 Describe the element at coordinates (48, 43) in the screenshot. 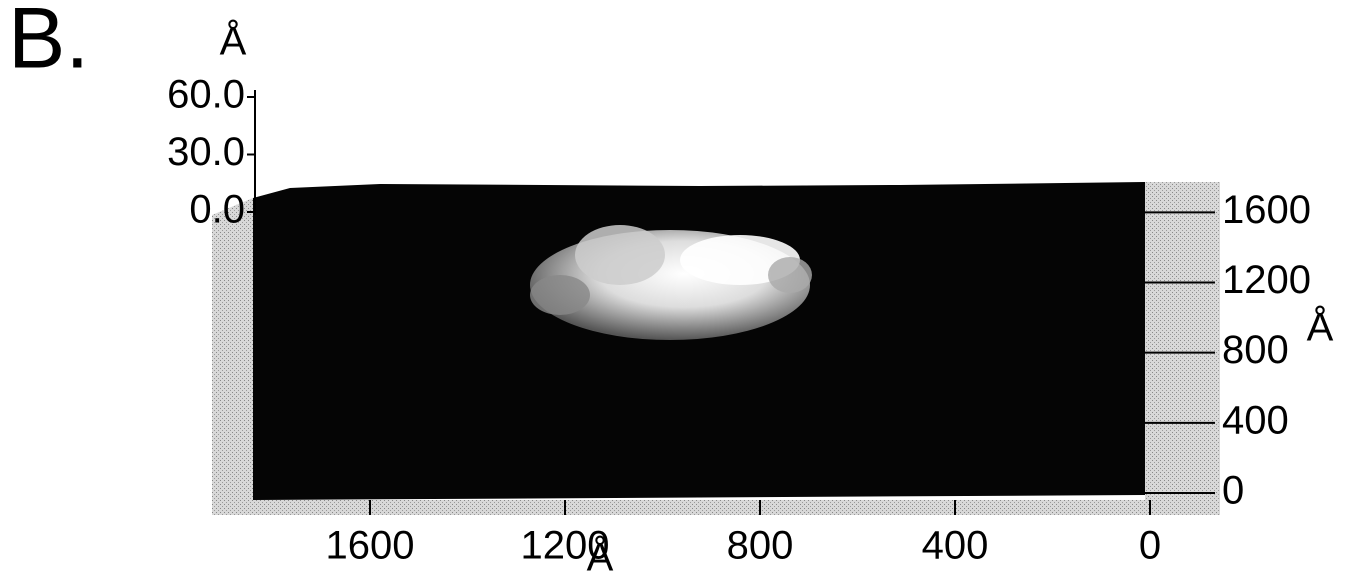

I see `panel-label: B.` at that location.